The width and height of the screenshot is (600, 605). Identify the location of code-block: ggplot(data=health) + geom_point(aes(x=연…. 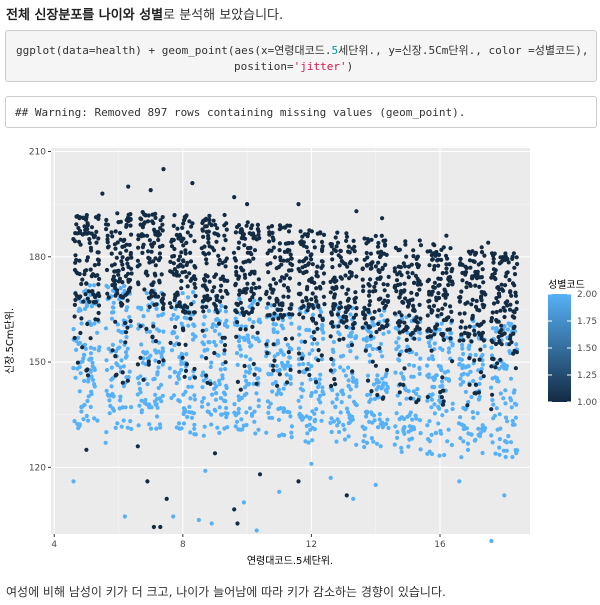
(301, 56).